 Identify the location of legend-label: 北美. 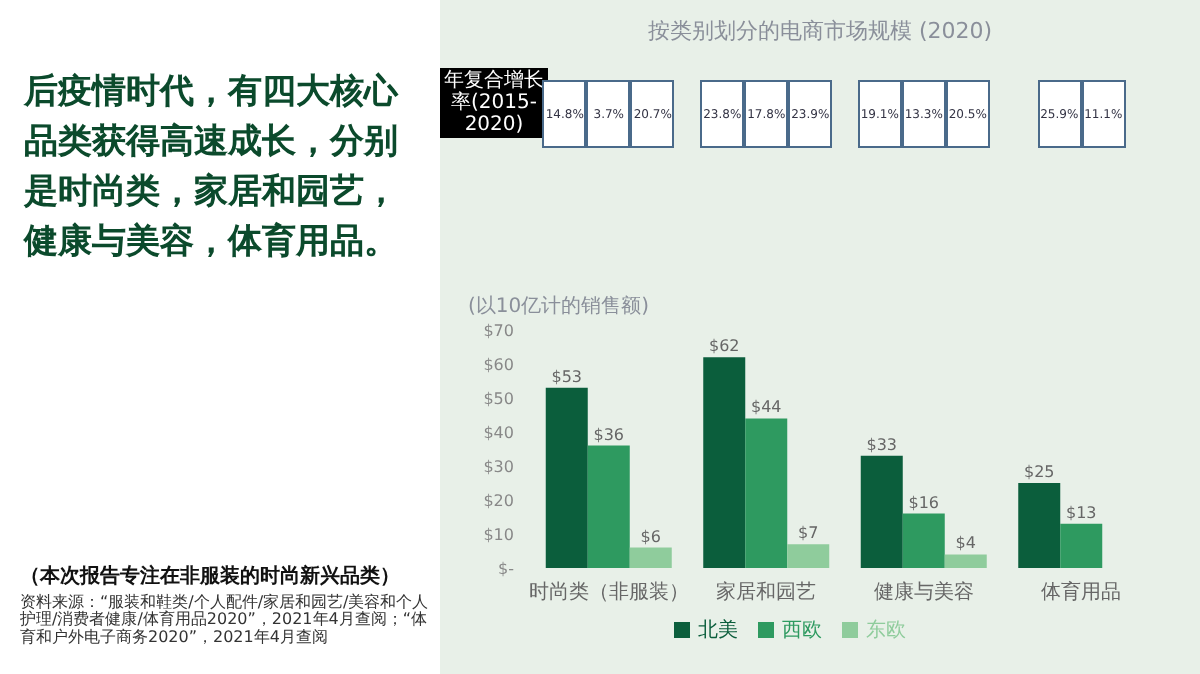
(718, 631).